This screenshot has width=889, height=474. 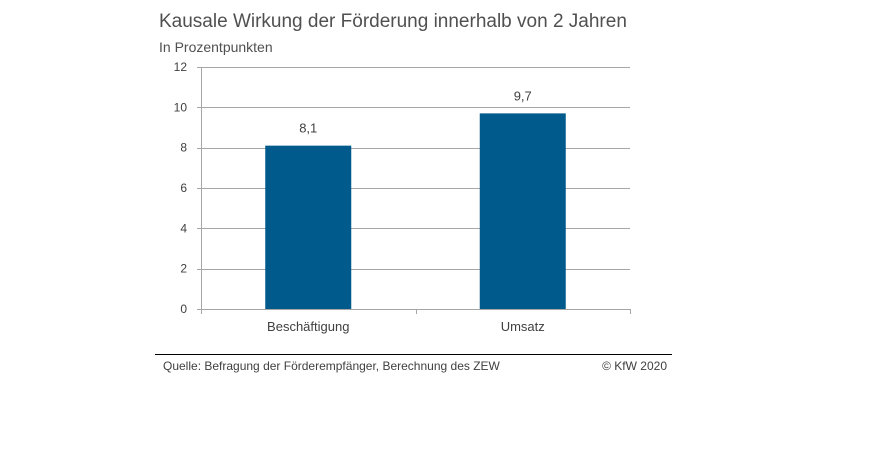 I want to click on y-tick-label: 0, so click(x=183, y=309).